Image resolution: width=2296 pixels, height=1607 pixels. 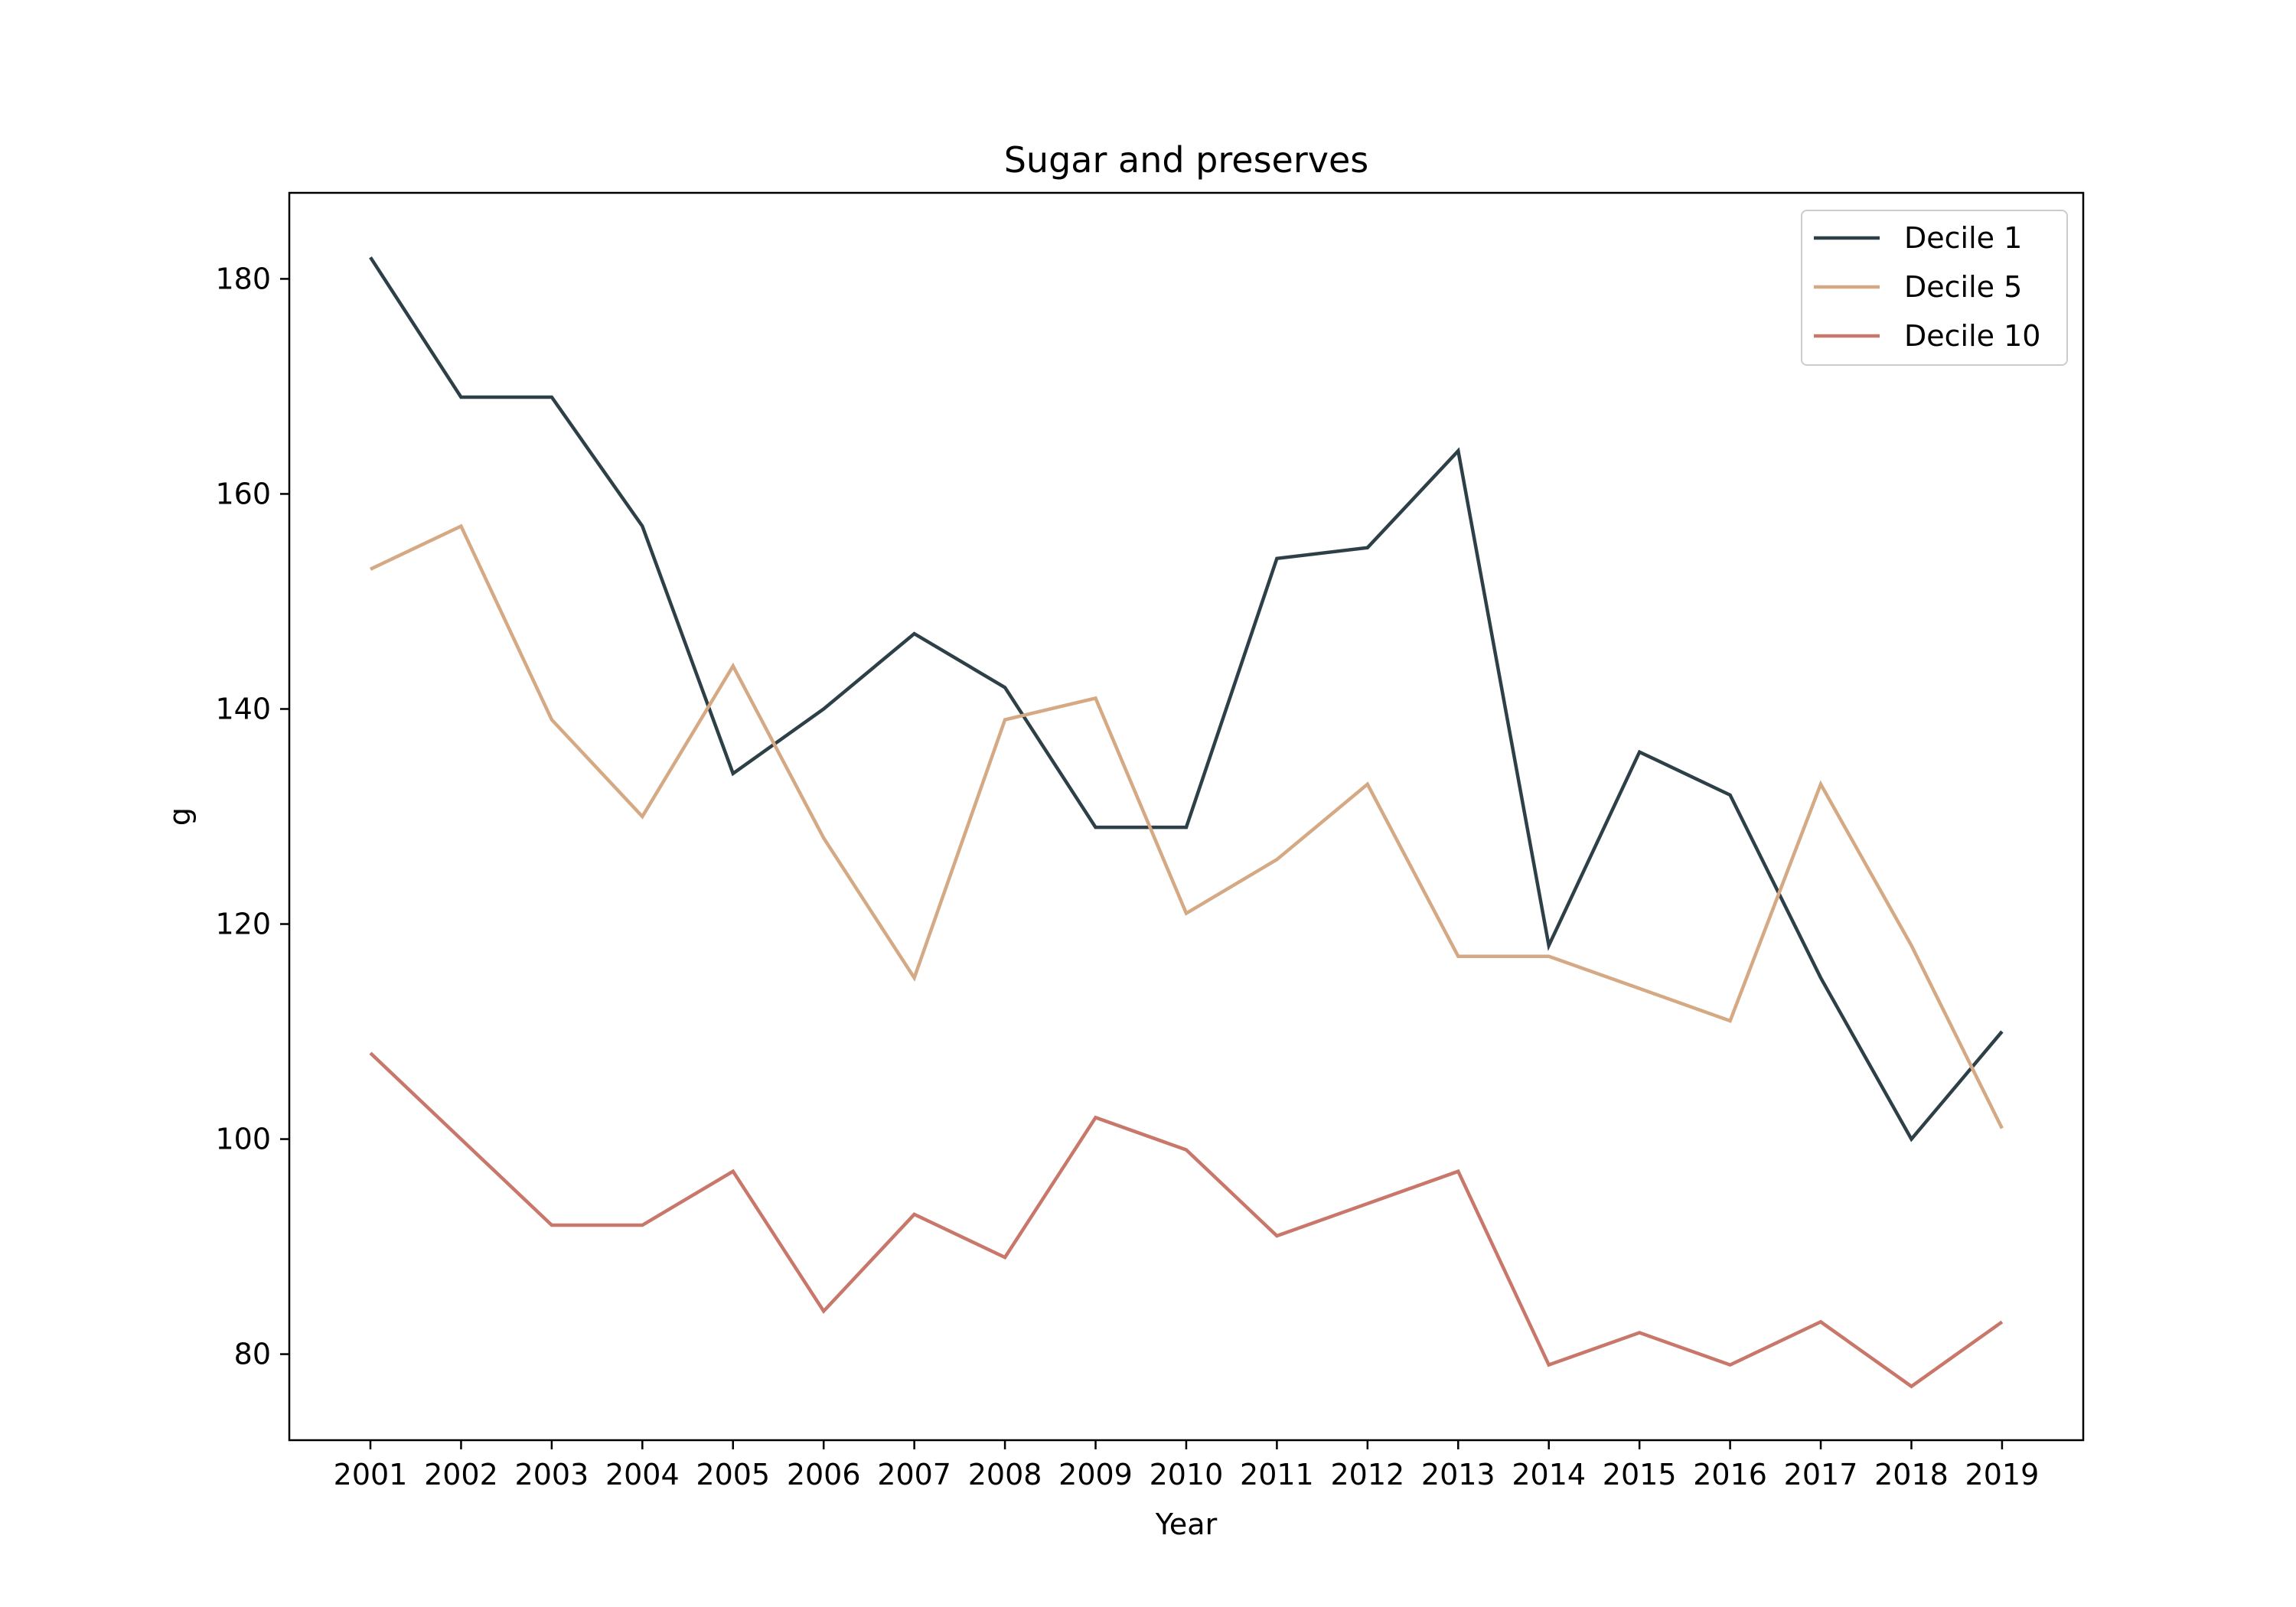 I want to click on legend-label: Decile 5, so click(x=1963, y=287).